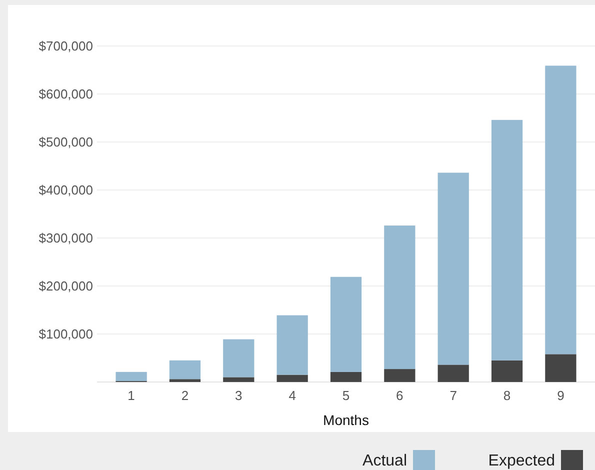  Describe the element at coordinates (507, 395) in the screenshot. I see `x-tick-label: 8` at that location.